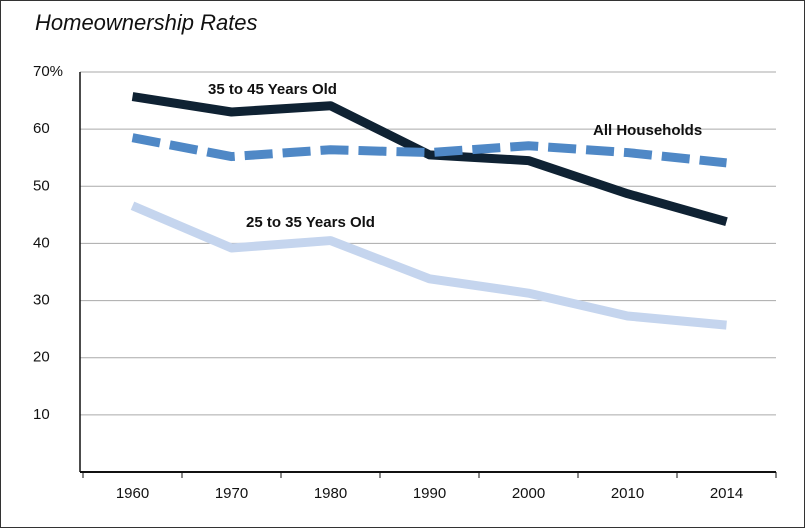  What do you see at coordinates (41, 185) in the screenshot?
I see `y-tick-label: 50` at bounding box center [41, 185].